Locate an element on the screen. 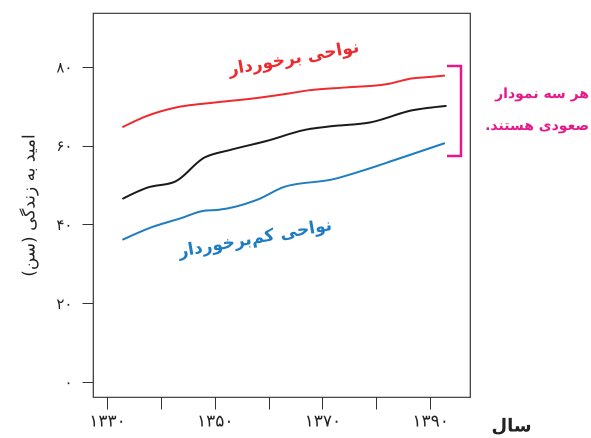 The height and width of the screenshot is (438, 591). x-tick-label: ۱۳۵۰ is located at coordinates (215, 422).